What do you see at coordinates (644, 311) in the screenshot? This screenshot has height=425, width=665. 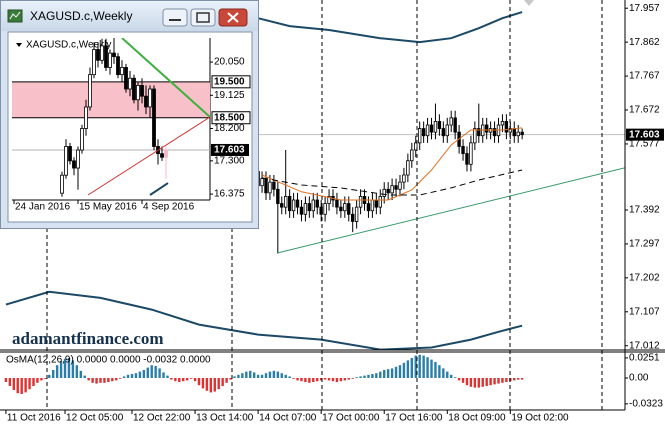 I see `y-tick-label: 17.107` at bounding box center [644, 311].